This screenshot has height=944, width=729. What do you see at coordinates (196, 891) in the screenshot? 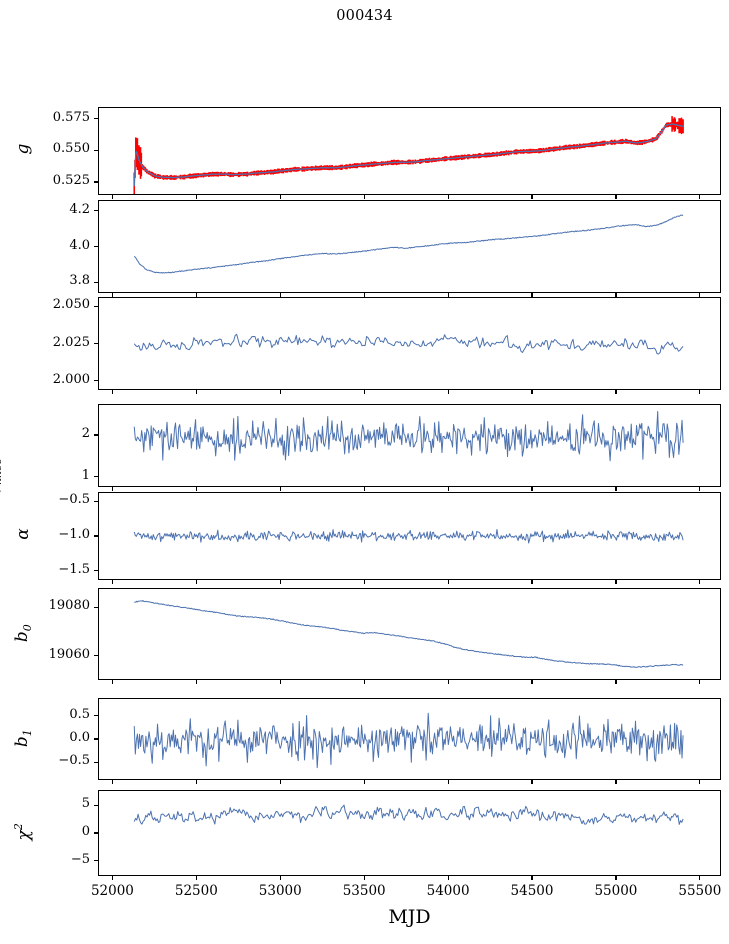
I see `x-tick-label: 52500` at bounding box center [196, 891].